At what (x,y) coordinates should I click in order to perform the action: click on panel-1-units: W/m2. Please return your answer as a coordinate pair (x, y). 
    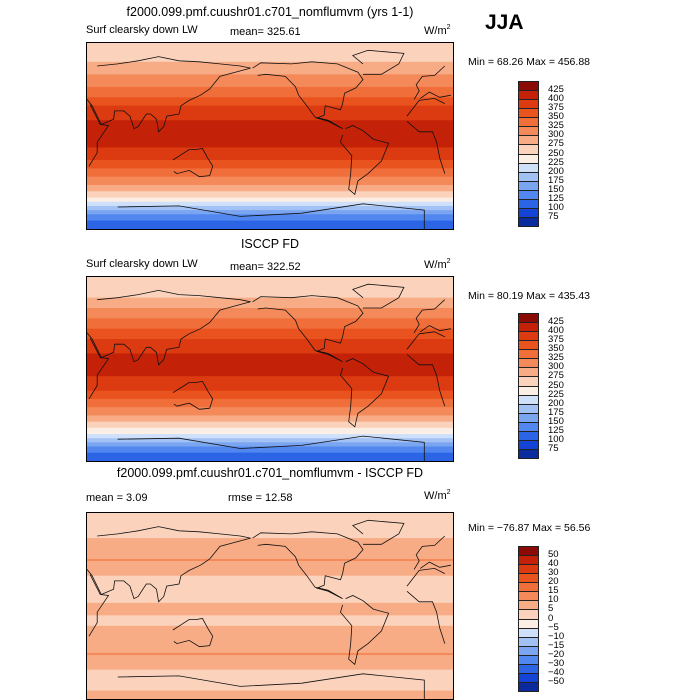
    Looking at the image, I should click on (437, 30).